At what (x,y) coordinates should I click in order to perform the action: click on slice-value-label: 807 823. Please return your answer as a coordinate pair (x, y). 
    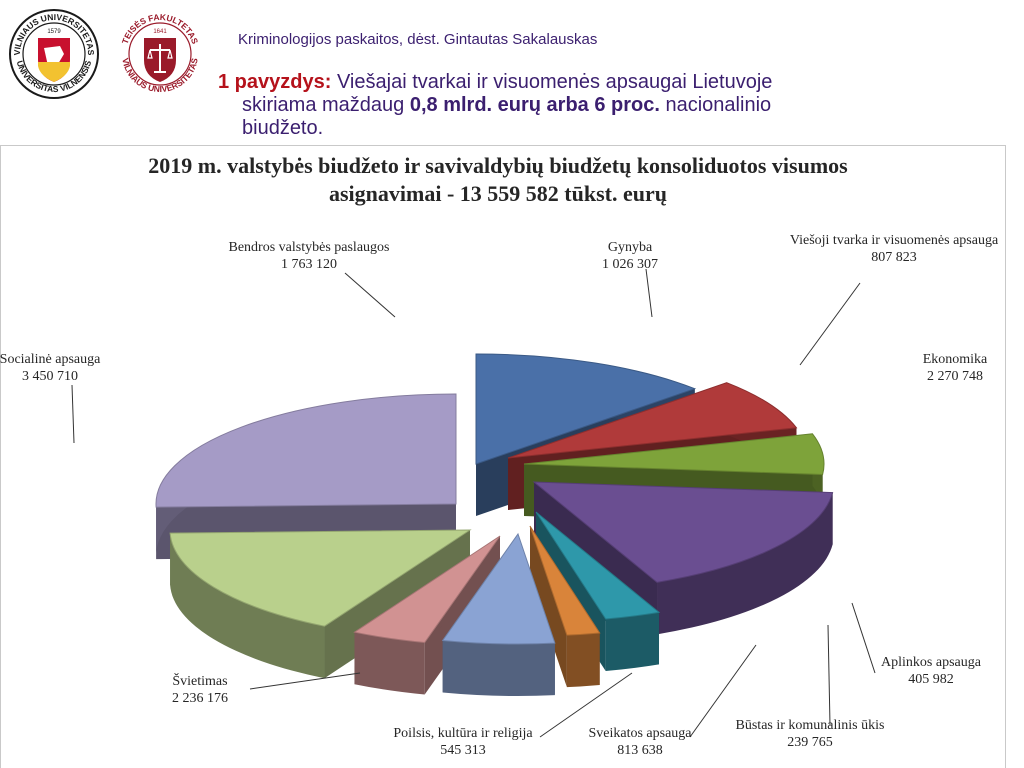
    Looking at the image, I should click on (894, 257).